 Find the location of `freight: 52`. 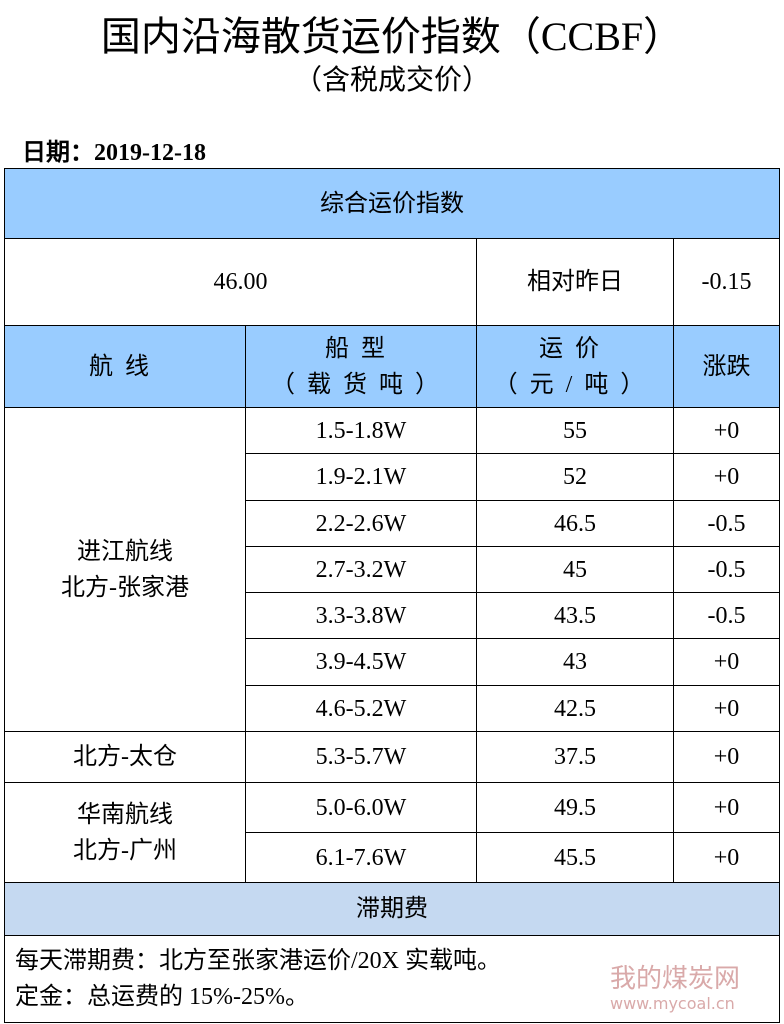

freight: 52 is located at coordinates (575, 477).